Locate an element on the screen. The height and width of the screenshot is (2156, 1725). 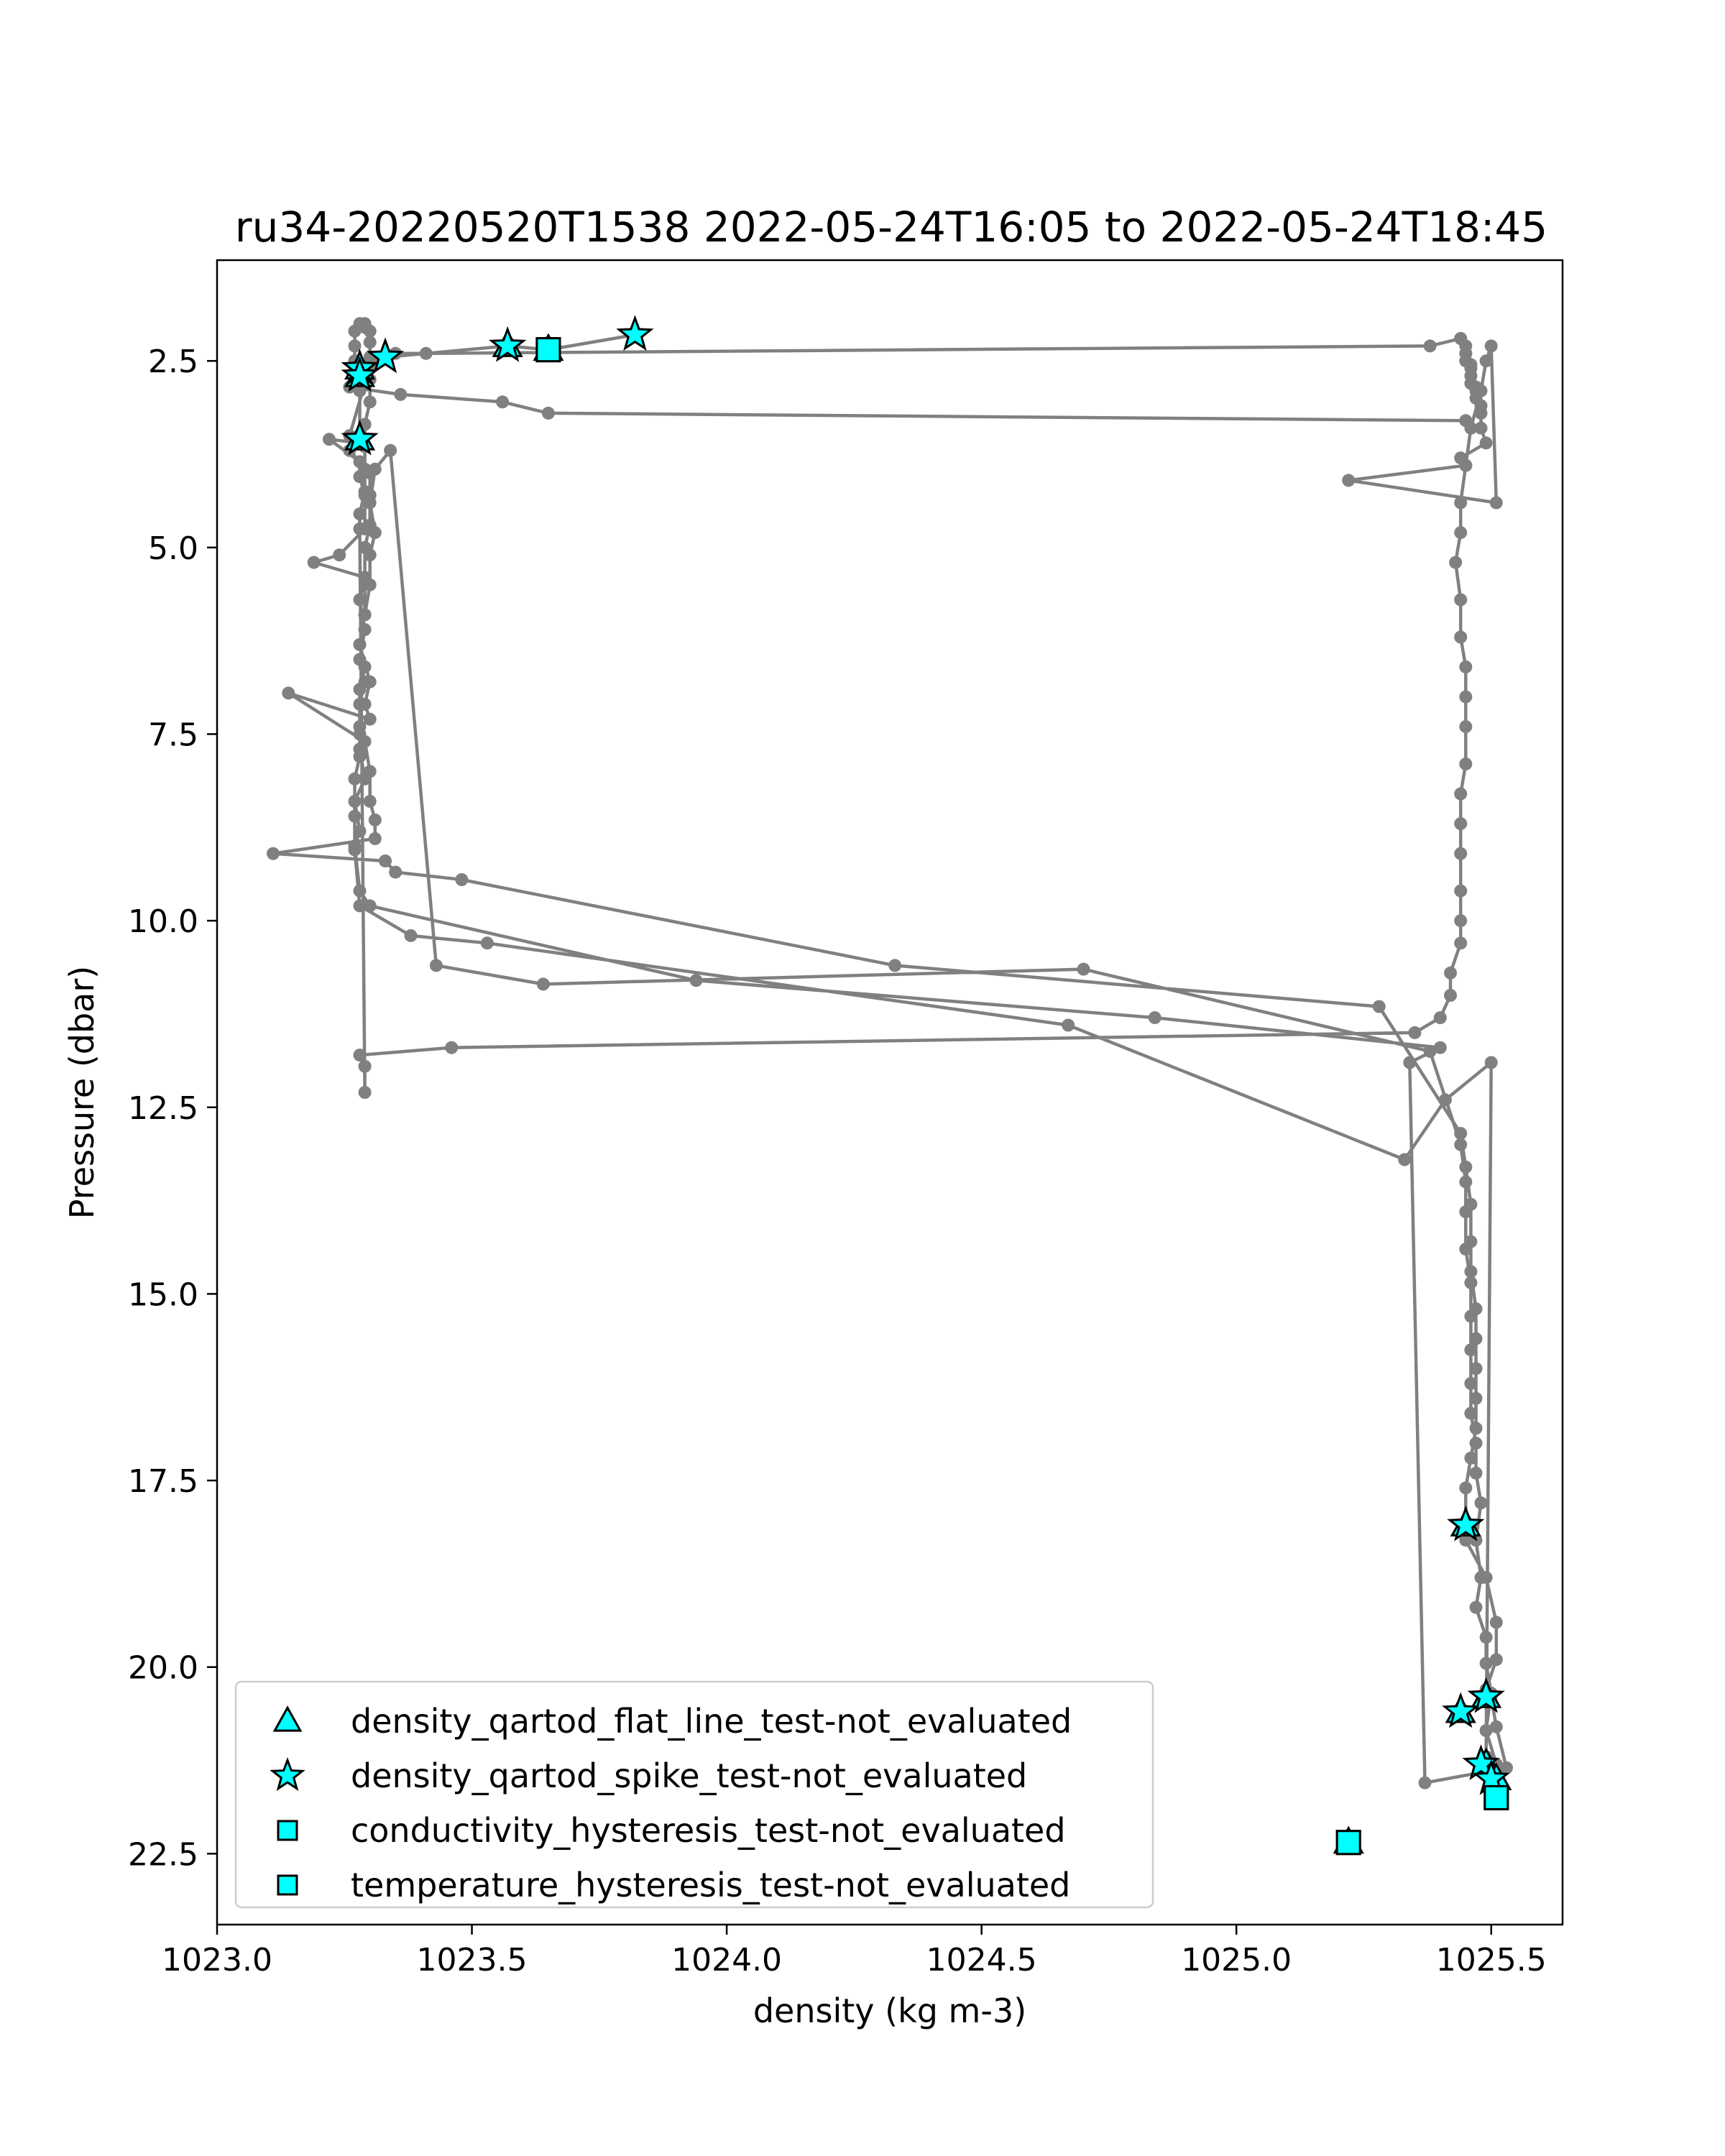
y-tick-label: 20.0 is located at coordinates (163, 1668).